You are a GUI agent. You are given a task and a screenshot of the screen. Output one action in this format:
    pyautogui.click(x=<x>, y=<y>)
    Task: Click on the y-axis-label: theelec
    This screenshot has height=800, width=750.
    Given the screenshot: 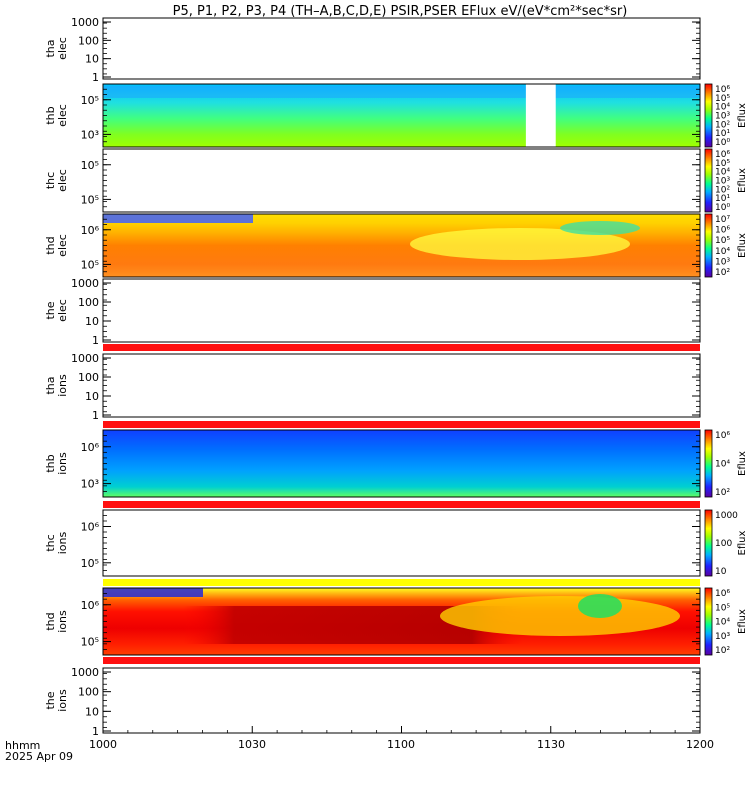 What is the action you would take?
    pyautogui.click(x=56, y=310)
    